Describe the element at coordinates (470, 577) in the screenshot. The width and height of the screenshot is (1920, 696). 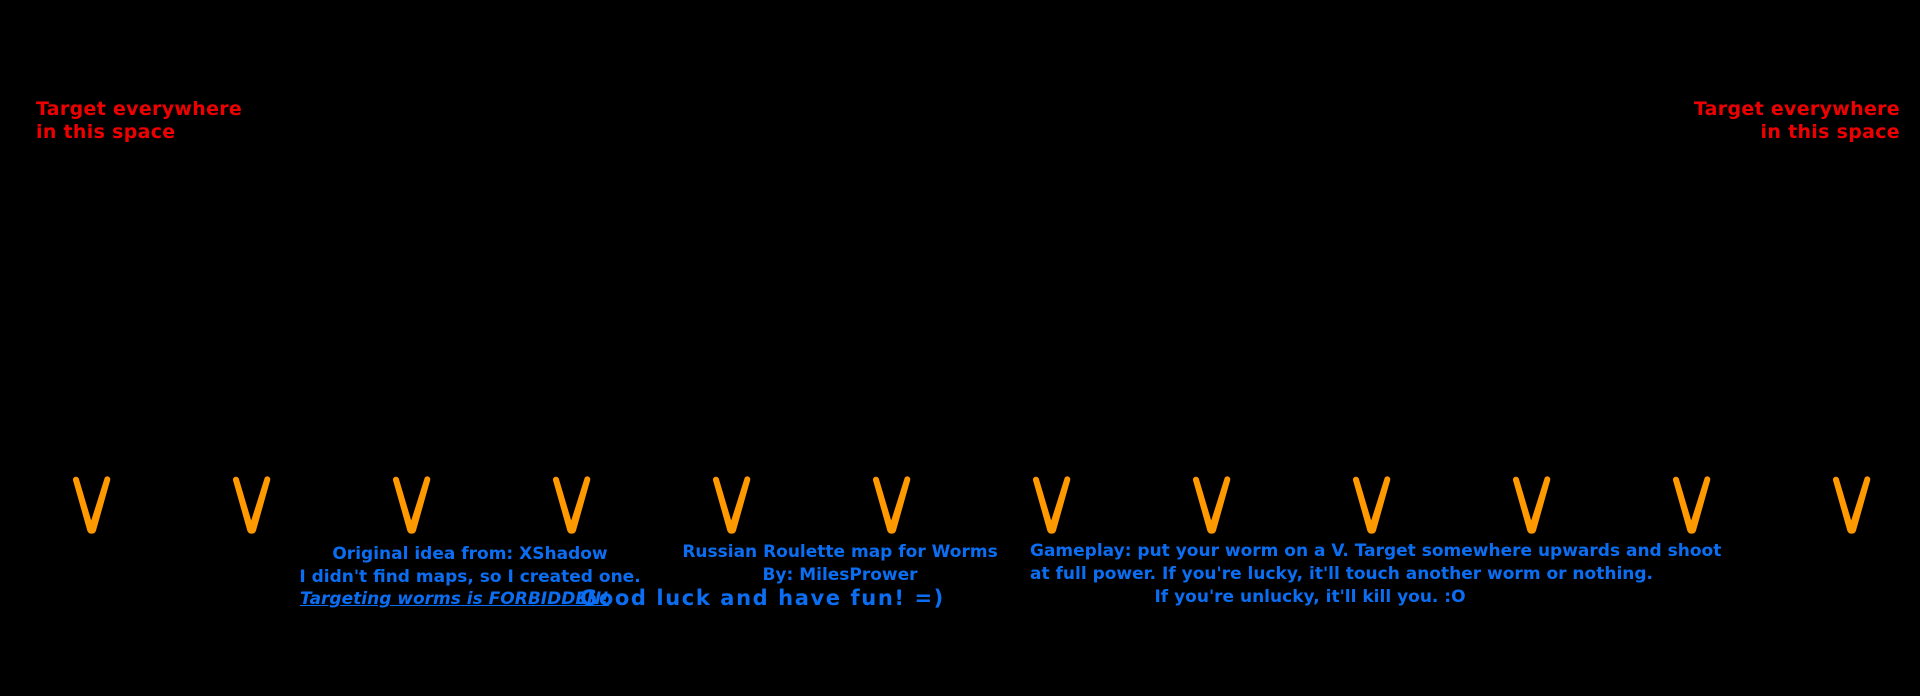
I see `credits-line-2: I didn't find maps, so I created one.` at that location.